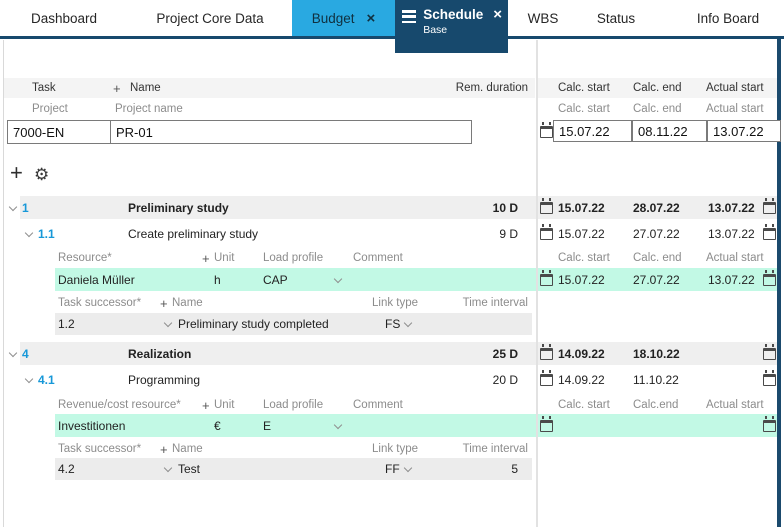 This screenshot has height=527, width=784. I want to click on project-task-label: Project, so click(50, 109).